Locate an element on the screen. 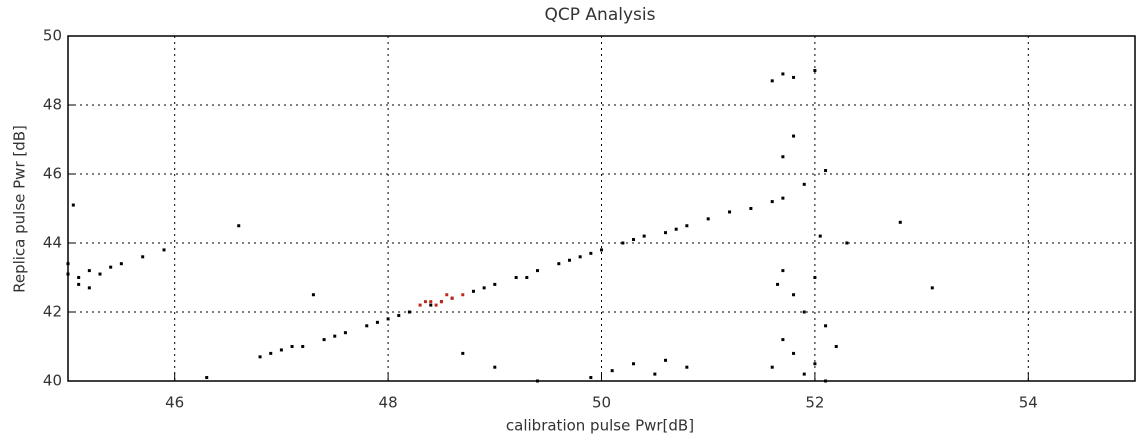  x-tick-label: 52 is located at coordinates (814, 403).